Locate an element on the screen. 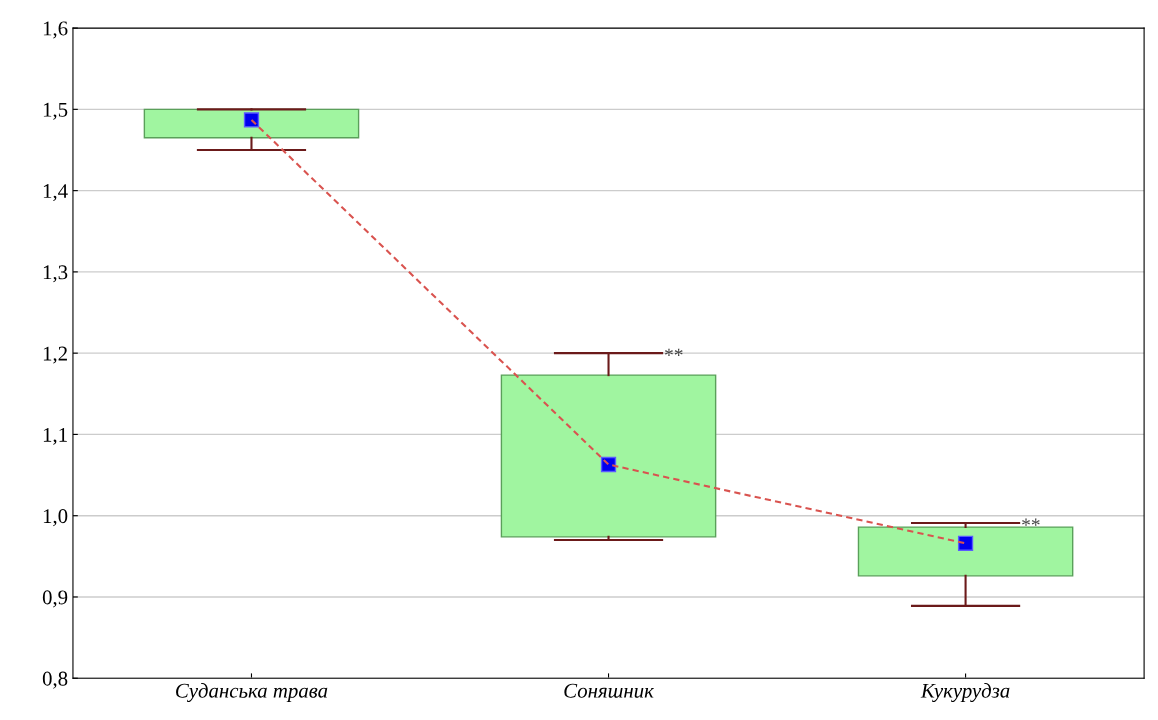 This screenshot has width=1158, height=720. y-tick-label: 0,9 is located at coordinates (55, 599).